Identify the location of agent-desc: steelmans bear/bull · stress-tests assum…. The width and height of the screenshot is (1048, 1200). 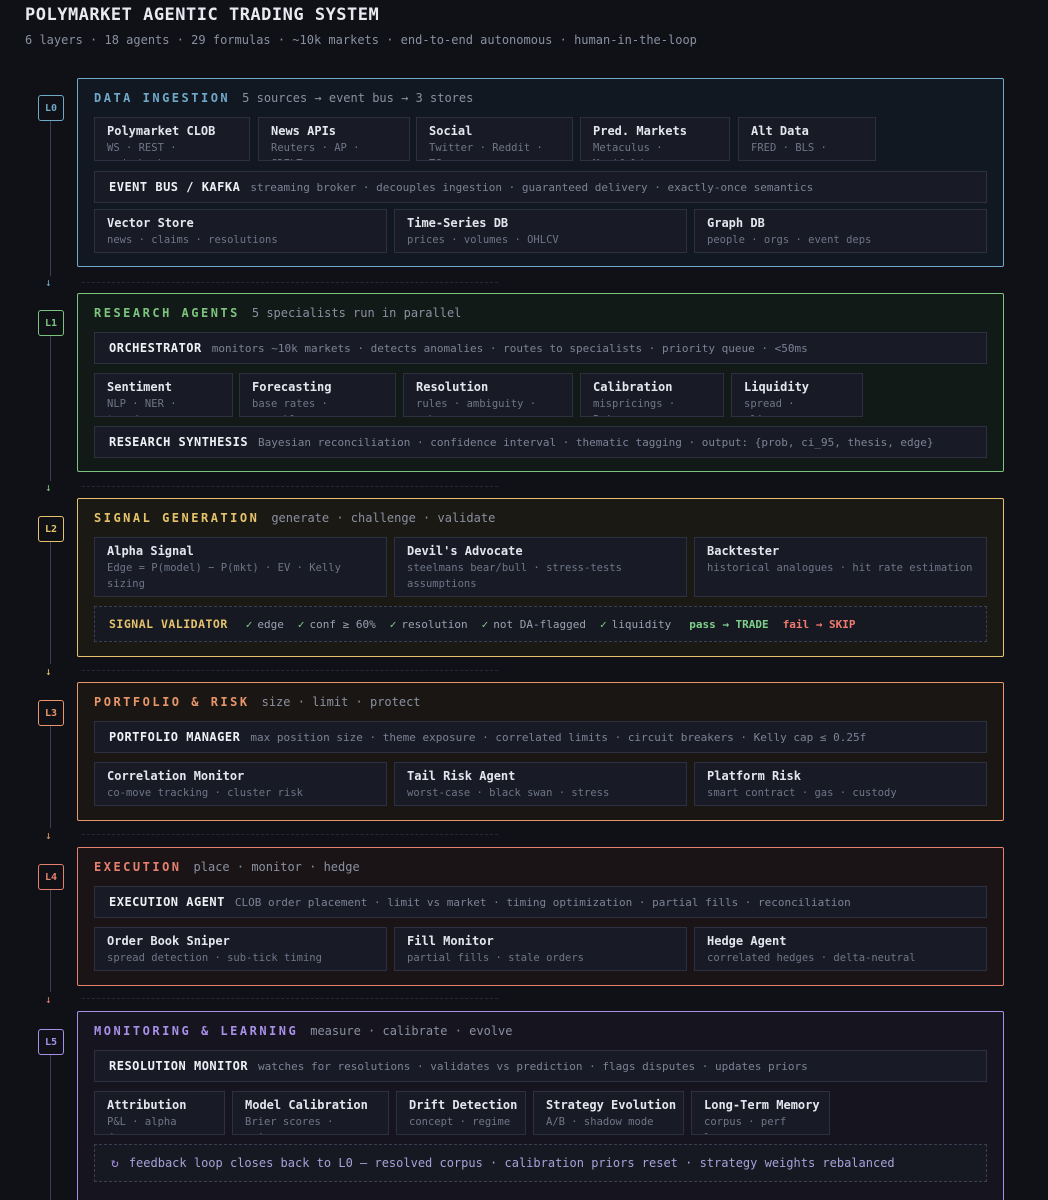
(514, 576).